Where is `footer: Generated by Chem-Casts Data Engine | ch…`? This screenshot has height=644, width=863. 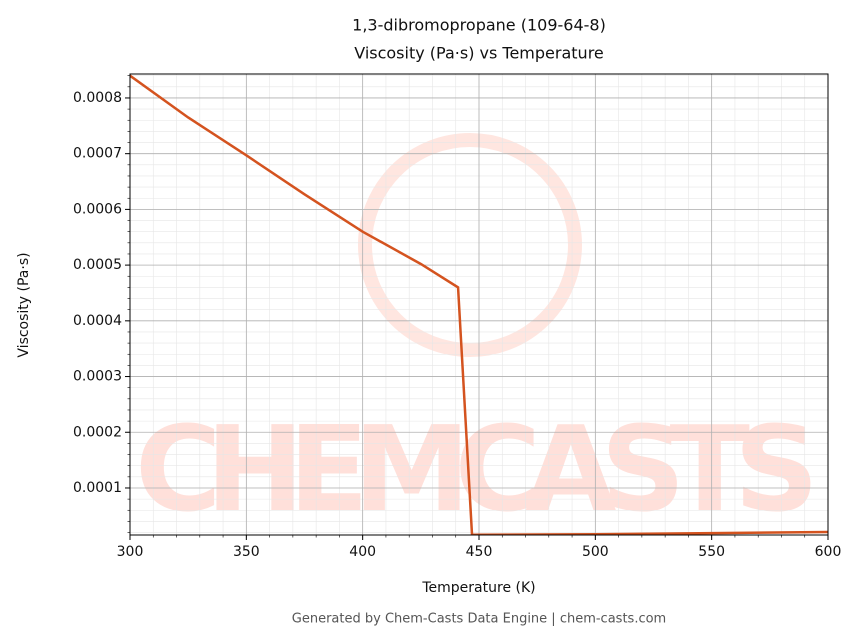
footer: Generated by Chem-Casts Data Engine | ch… is located at coordinates (479, 619).